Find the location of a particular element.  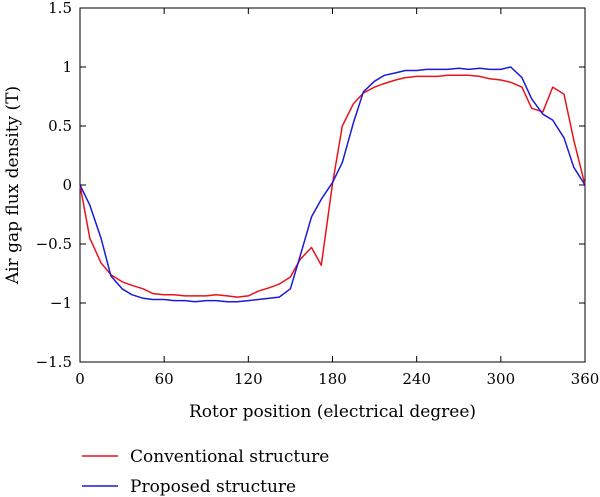

y-tick-label: 0.5 is located at coordinates (60, 126).